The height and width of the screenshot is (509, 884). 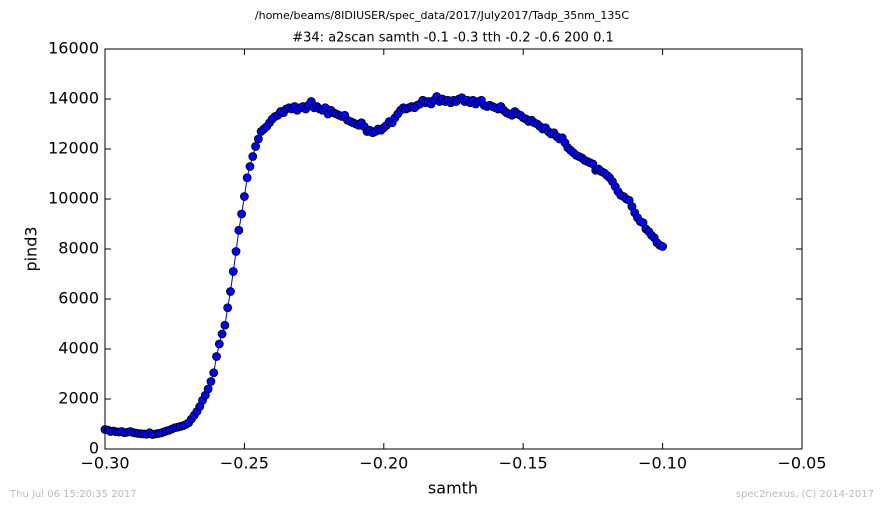 I want to click on y-tick-label: 12000, so click(x=73, y=148).